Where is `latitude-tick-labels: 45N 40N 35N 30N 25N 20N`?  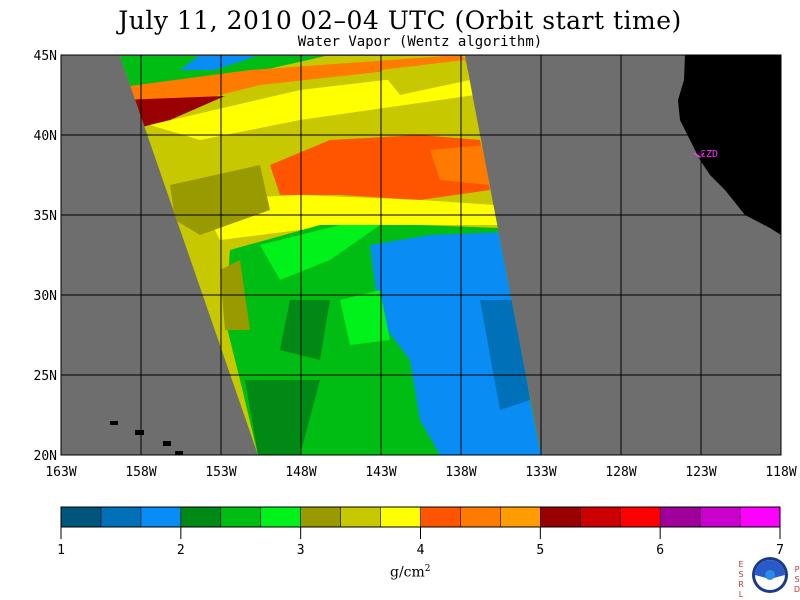
latitude-tick-labels: 45N 40N 35N 30N 25N 20N is located at coordinates (45, 256).